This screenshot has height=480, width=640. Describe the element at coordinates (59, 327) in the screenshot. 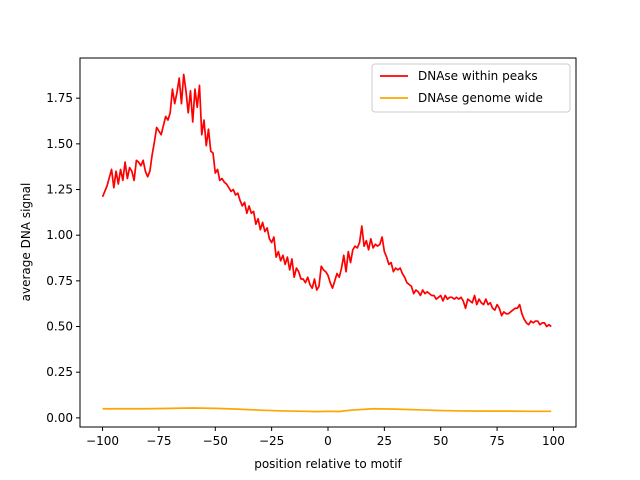

I see `y-tick-label: 0.50` at that location.